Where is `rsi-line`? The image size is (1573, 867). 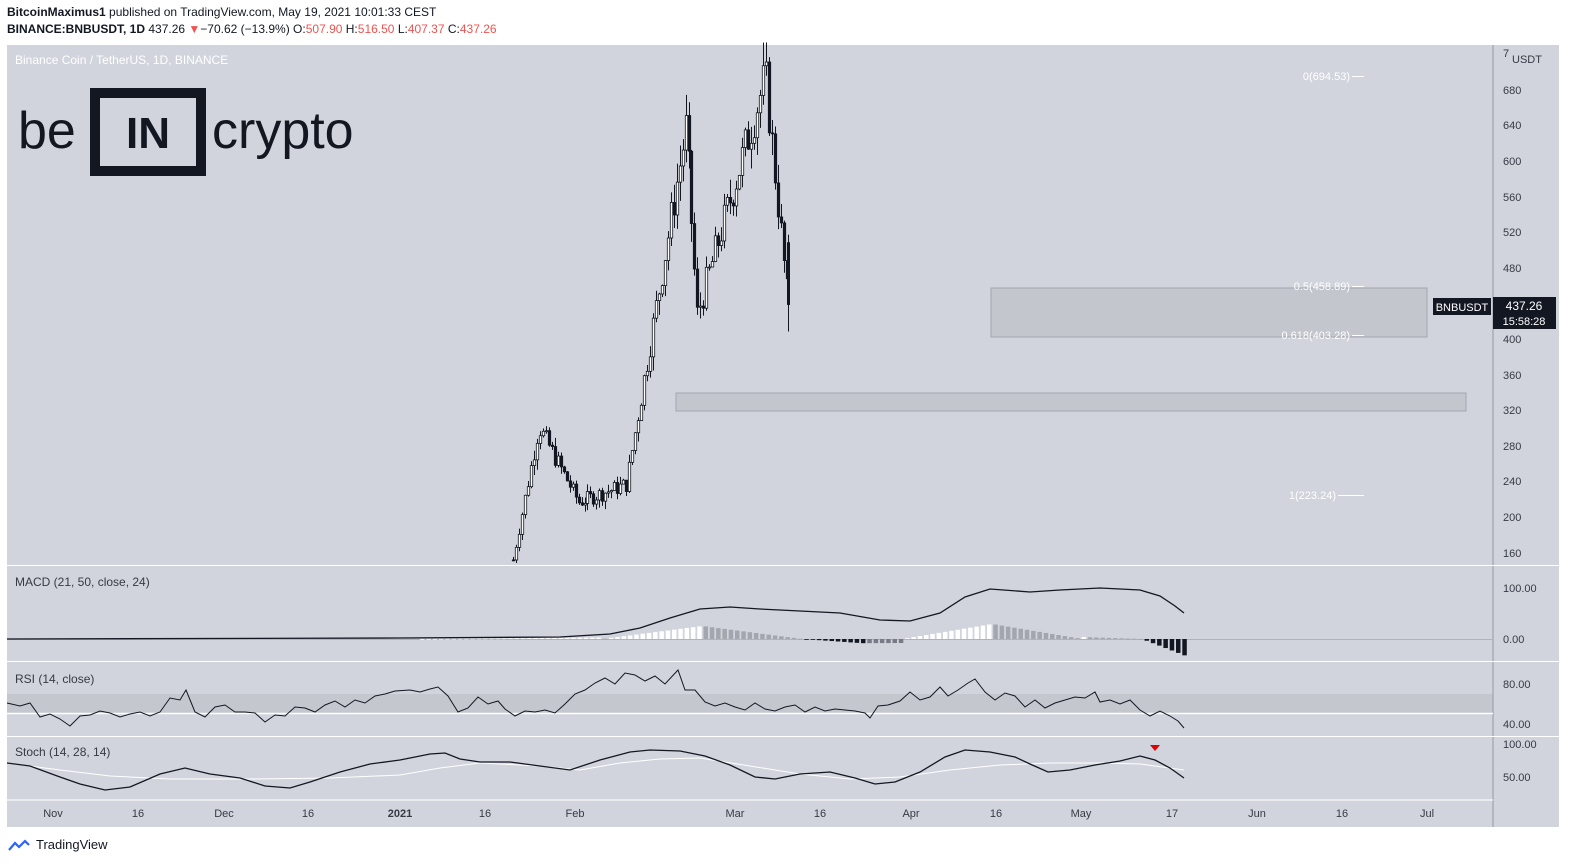 rsi-line is located at coordinates (595, 699).